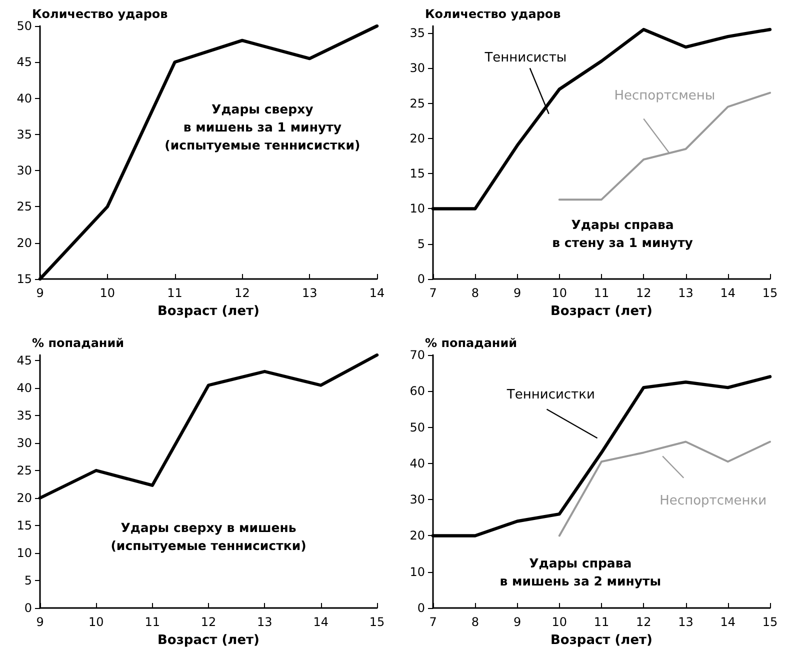 The image size is (786, 658). Describe the element at coordinates (713, 501) in the screenshot. I see `text: Неспортсменки` at that location.